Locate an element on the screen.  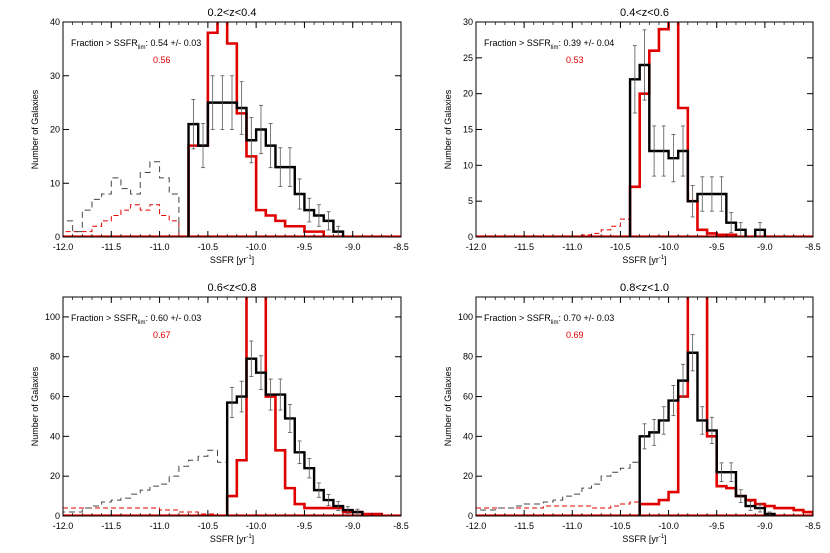
y-tick-label: 100 is located at coordinates (52, 317).